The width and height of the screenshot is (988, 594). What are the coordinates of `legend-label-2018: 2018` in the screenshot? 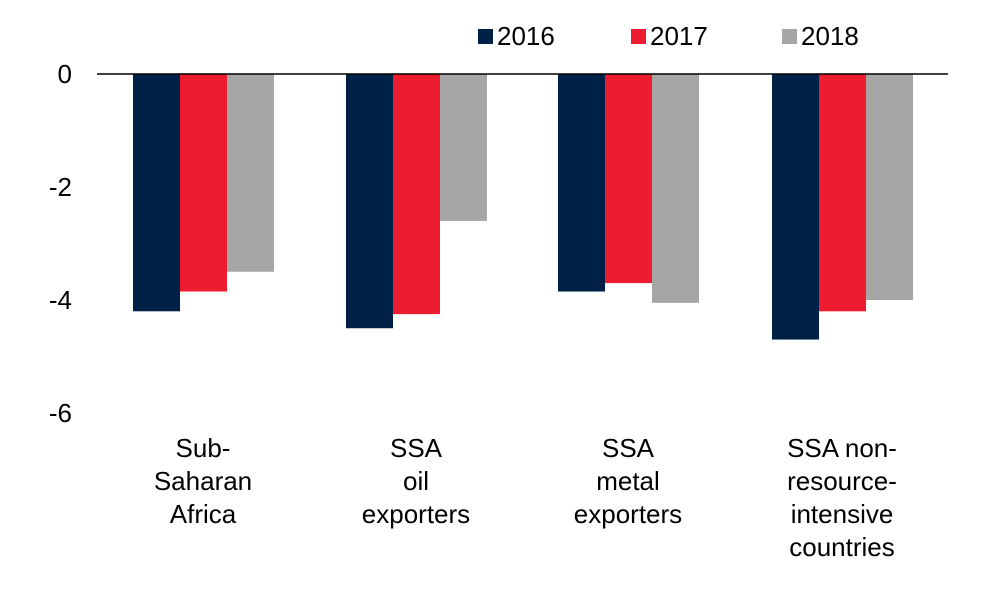 It's located at (830, 36).